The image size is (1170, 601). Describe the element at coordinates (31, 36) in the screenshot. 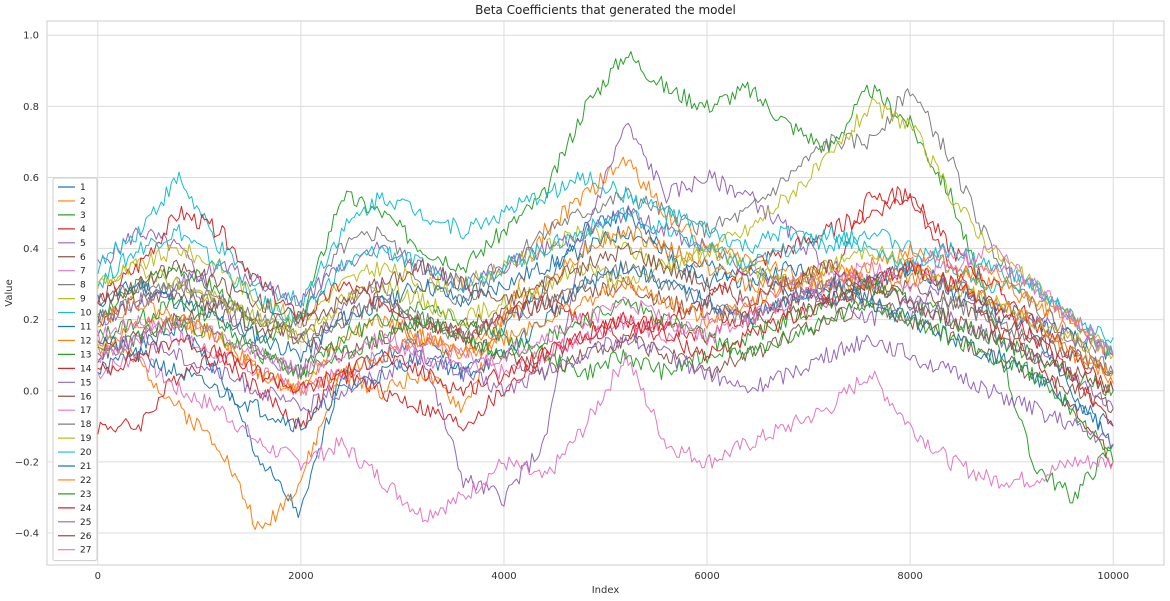

I see `y-tick-label: 1.0` at that location.